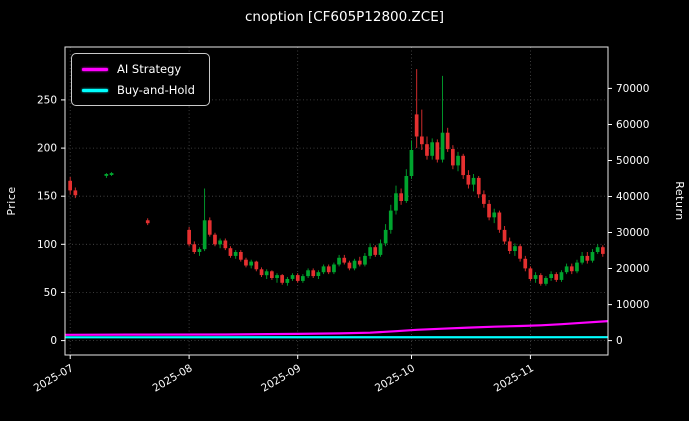 The height and width of the screenshot is (421, 689). Describe the element at coordinates (344, 17) in the screenshot. I see `chart-title: cnoption [CF605P12800.ZCE]` at that location.